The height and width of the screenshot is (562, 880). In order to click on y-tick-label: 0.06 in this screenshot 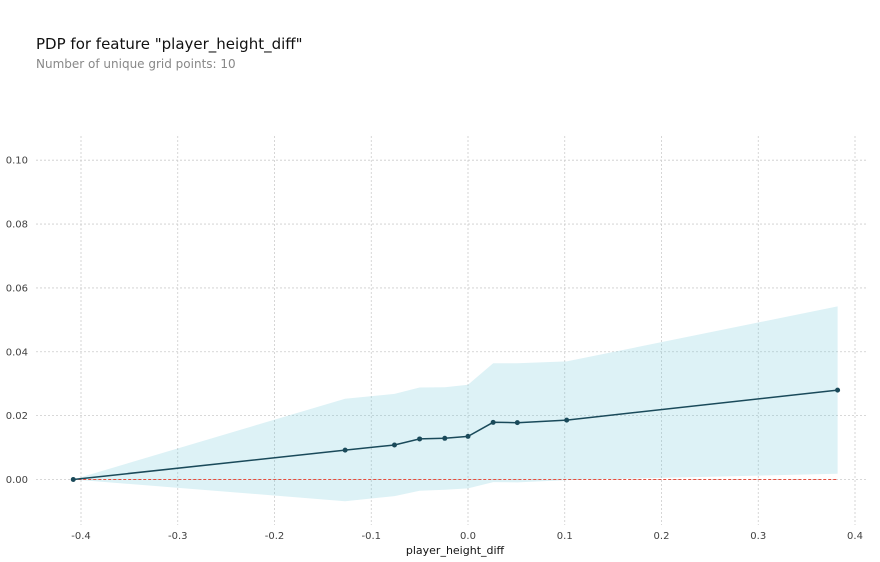, I will do `click(17, 288)`.